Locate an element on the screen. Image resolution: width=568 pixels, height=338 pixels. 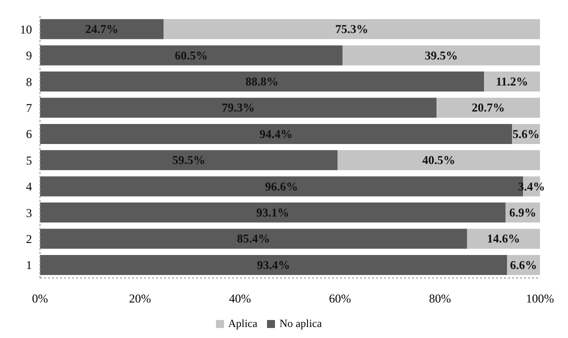
legend-label: Aplica is located at coordinates (243, 324).